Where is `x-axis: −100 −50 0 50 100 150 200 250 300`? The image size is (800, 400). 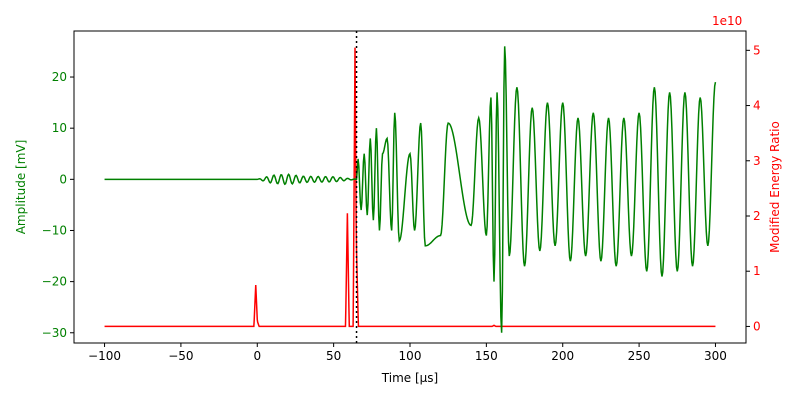
x-axis: −100 −50 0 50 100 150 200 250 300 is located at coordinates (407, 353).